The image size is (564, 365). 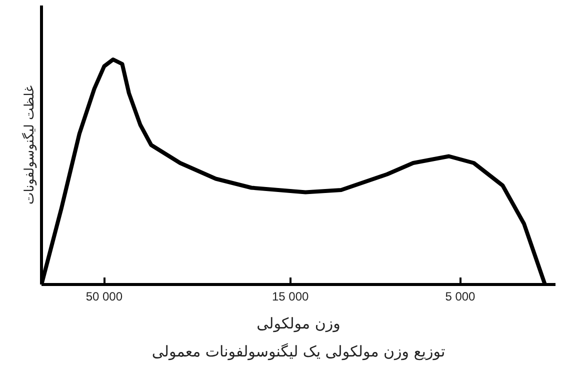 What do you see at coordinates (460, 297) in the screenshot?
I see `x-tick-label: 5 000` at bounding box center [460, 297].